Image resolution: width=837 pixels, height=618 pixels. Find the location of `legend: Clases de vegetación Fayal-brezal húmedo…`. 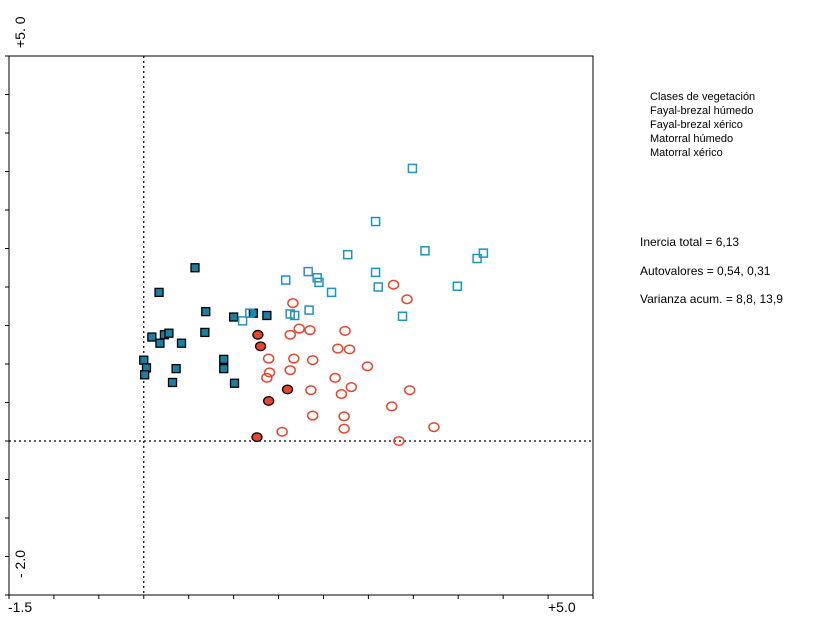

legend: Clases de vegetación Fayal-brezal húmedo… is located at coordinates (697, 125).